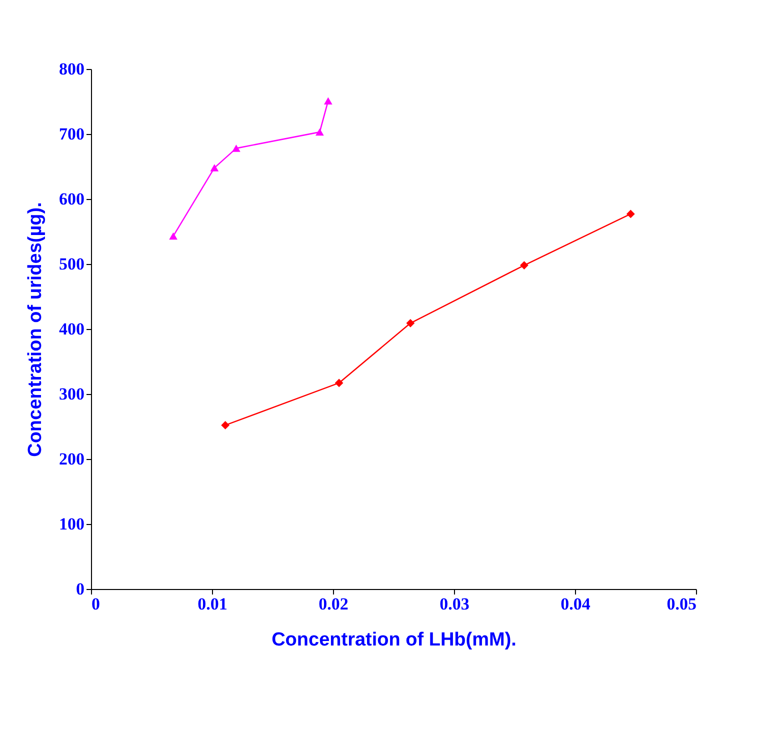 The width and height of the screenshot is (774, 733). Describe the element at coordinates (80, 589) in the screenshot. I see `y-tick-label: 0` at that location.